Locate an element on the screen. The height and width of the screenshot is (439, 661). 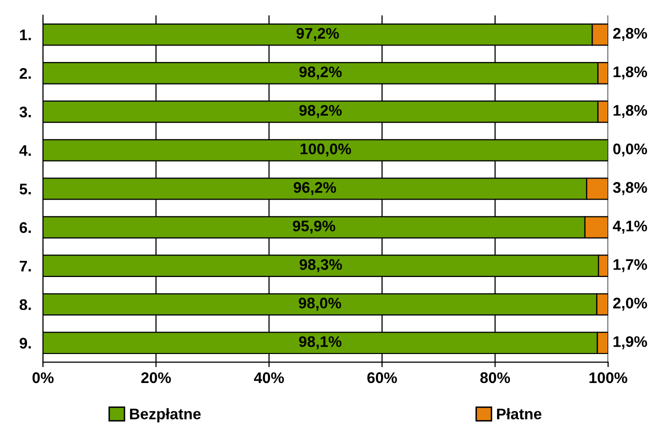
data-label: 98,3% is located at coordinates (321, 265).